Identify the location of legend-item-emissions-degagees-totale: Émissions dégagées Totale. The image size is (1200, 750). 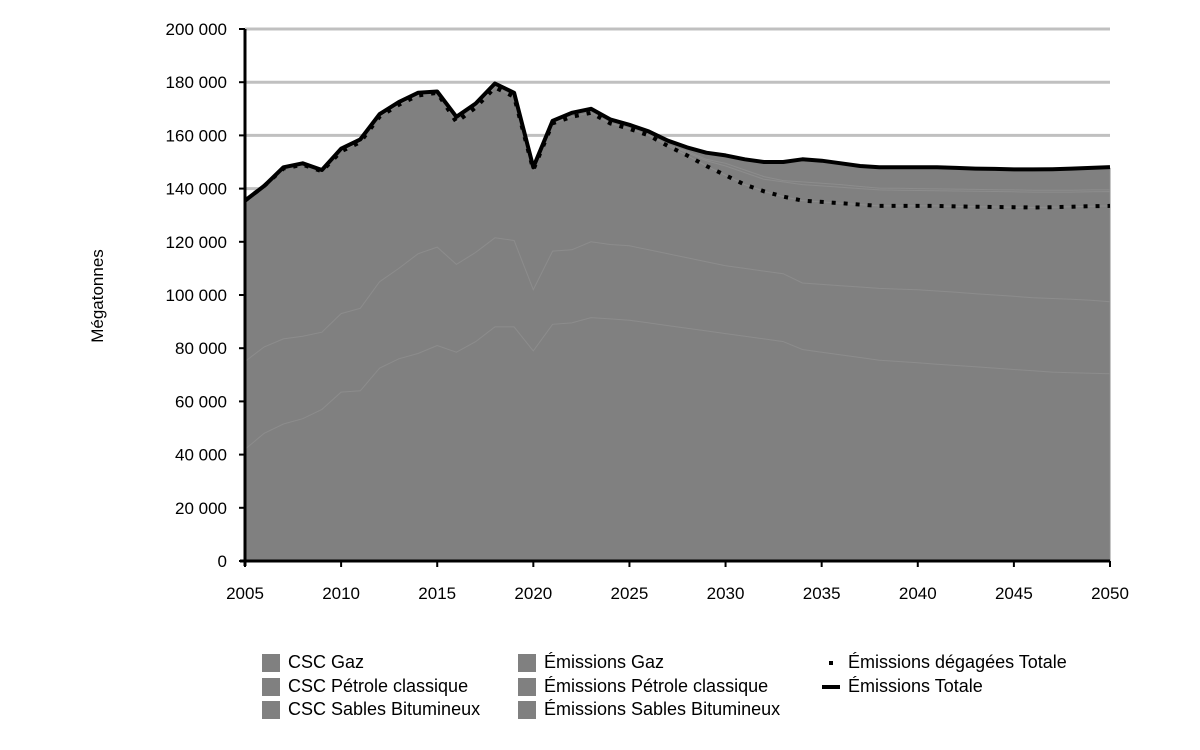
(944, 662).